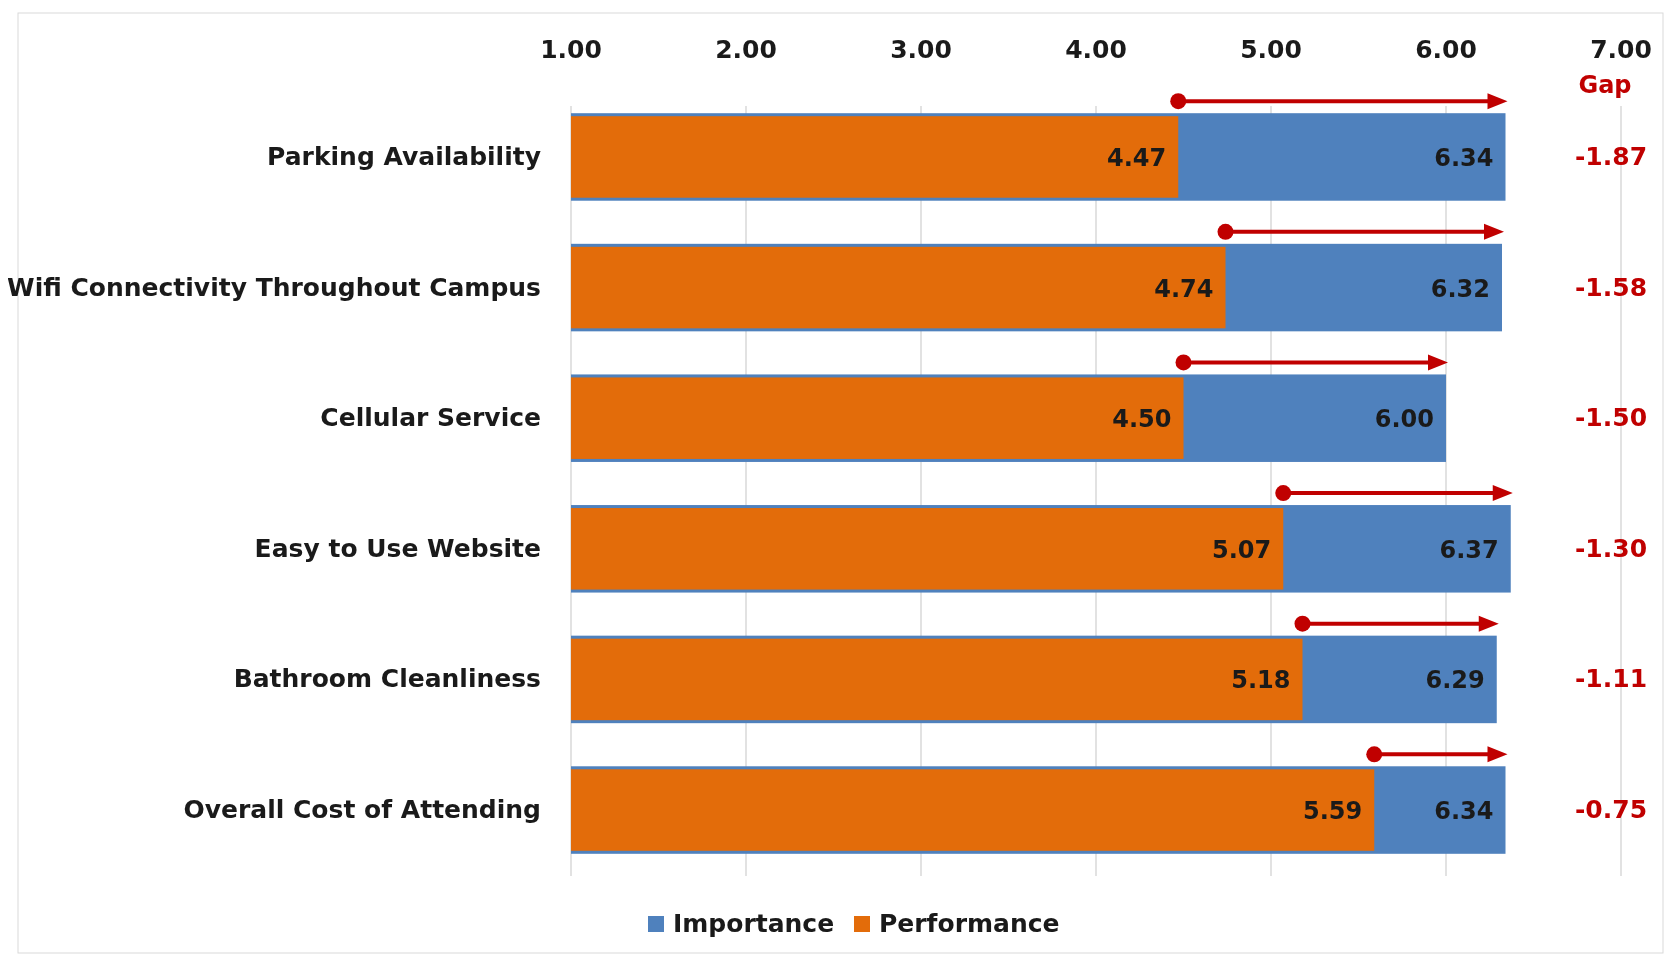 The image size is (1677, 967). What do you see at coordinates (1137, 157) in the screenshot?
I see `data-label: 4.47` at bounding box center [1137, 157].